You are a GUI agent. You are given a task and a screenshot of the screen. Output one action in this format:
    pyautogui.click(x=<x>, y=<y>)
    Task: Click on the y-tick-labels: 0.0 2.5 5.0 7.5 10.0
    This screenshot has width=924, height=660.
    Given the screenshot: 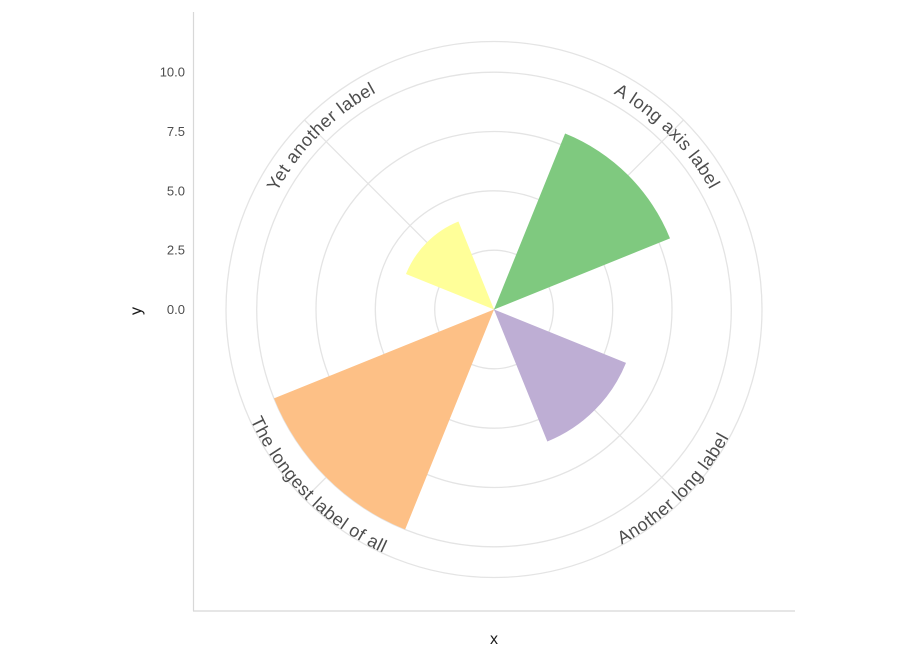 What is the action you would take?
    pyautogui.click(x=172, y=191)
    